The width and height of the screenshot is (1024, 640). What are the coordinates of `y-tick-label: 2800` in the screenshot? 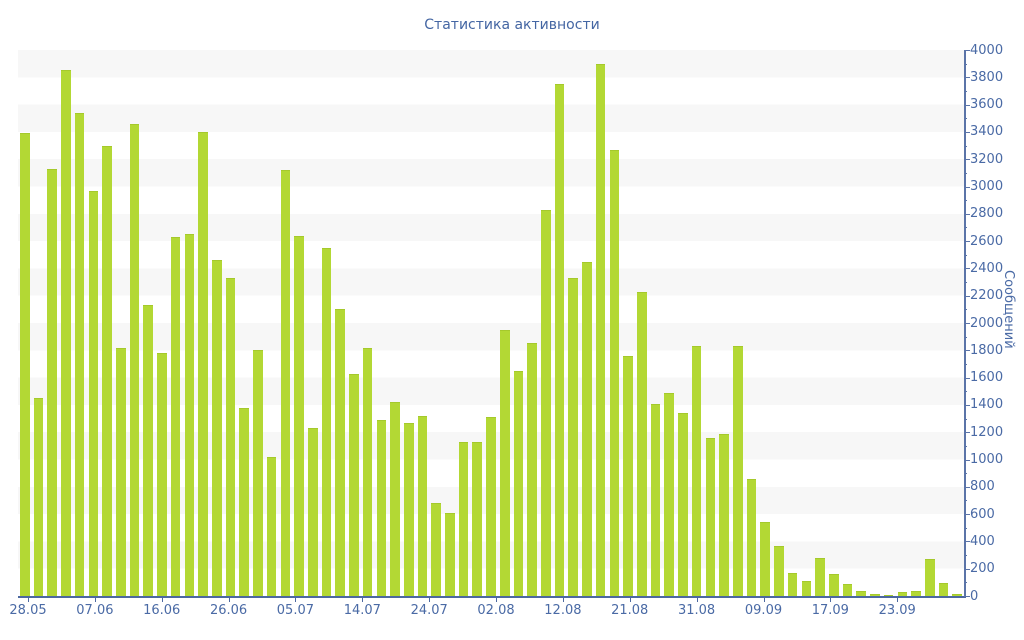 It's located at (987, 214).